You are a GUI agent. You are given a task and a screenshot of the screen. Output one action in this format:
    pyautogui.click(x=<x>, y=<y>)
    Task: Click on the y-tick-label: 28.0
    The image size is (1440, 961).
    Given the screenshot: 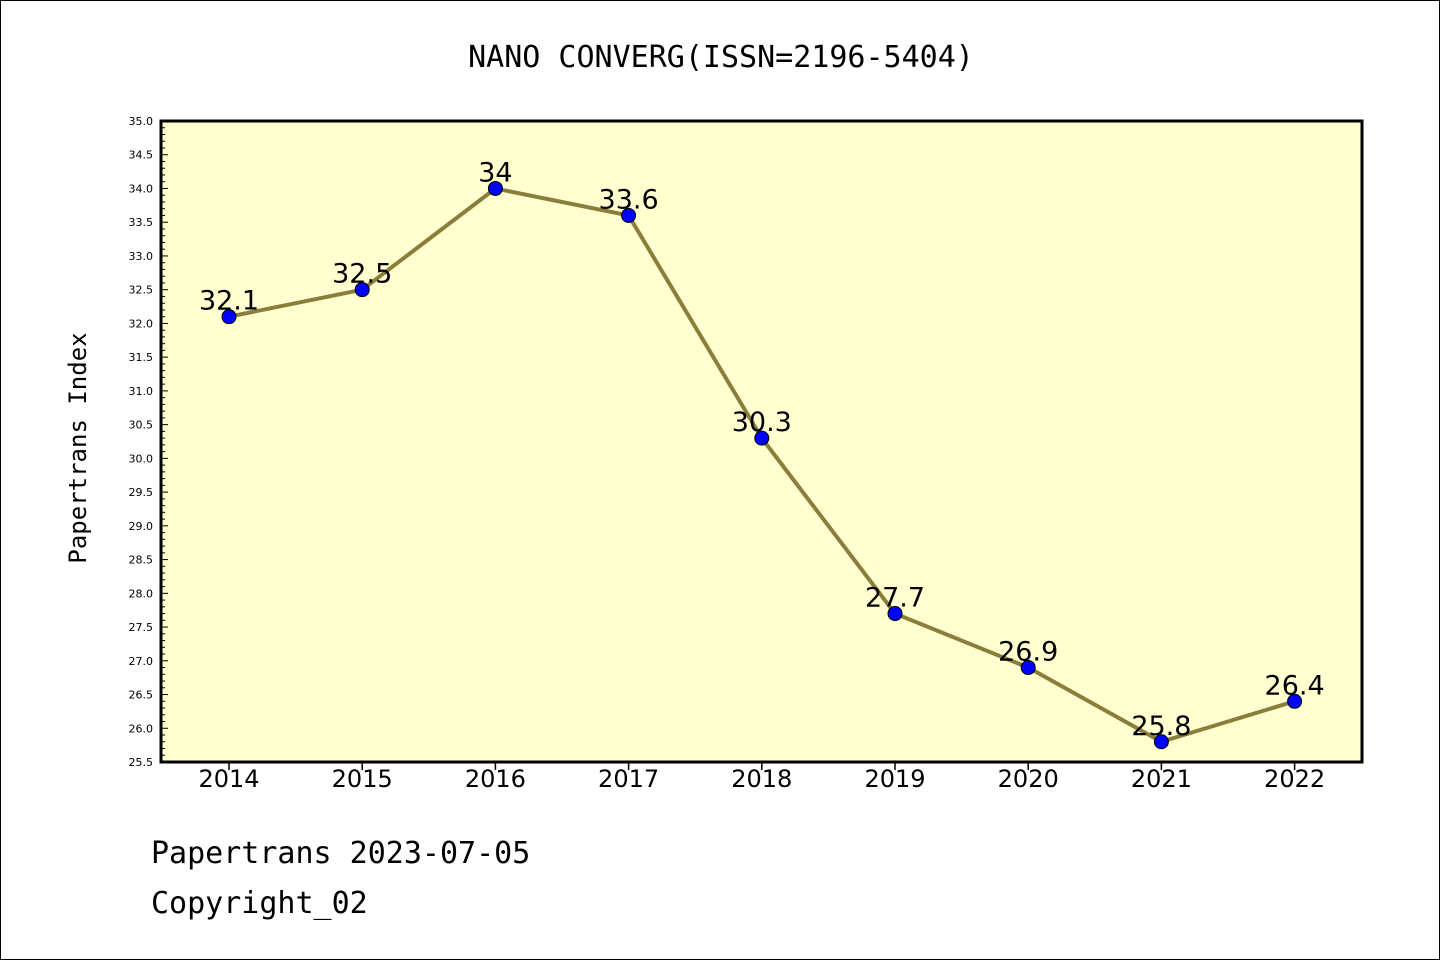 What is the action you would take?
    pyautogui.click(x=141, y=593)
    